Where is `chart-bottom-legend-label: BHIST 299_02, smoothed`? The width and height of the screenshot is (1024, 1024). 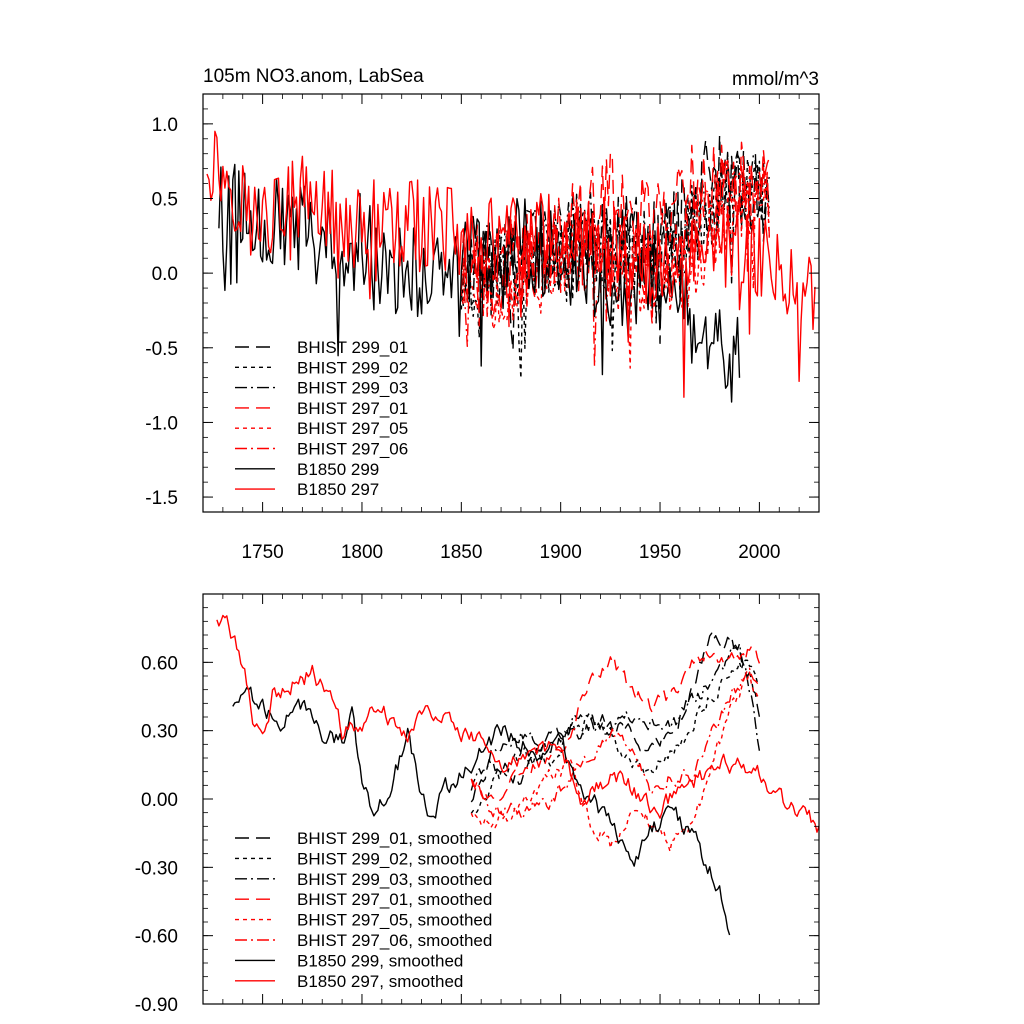 chart-bottom-legend-label: BHIST 299_02, smoothed is located at coordinates (394, 858).